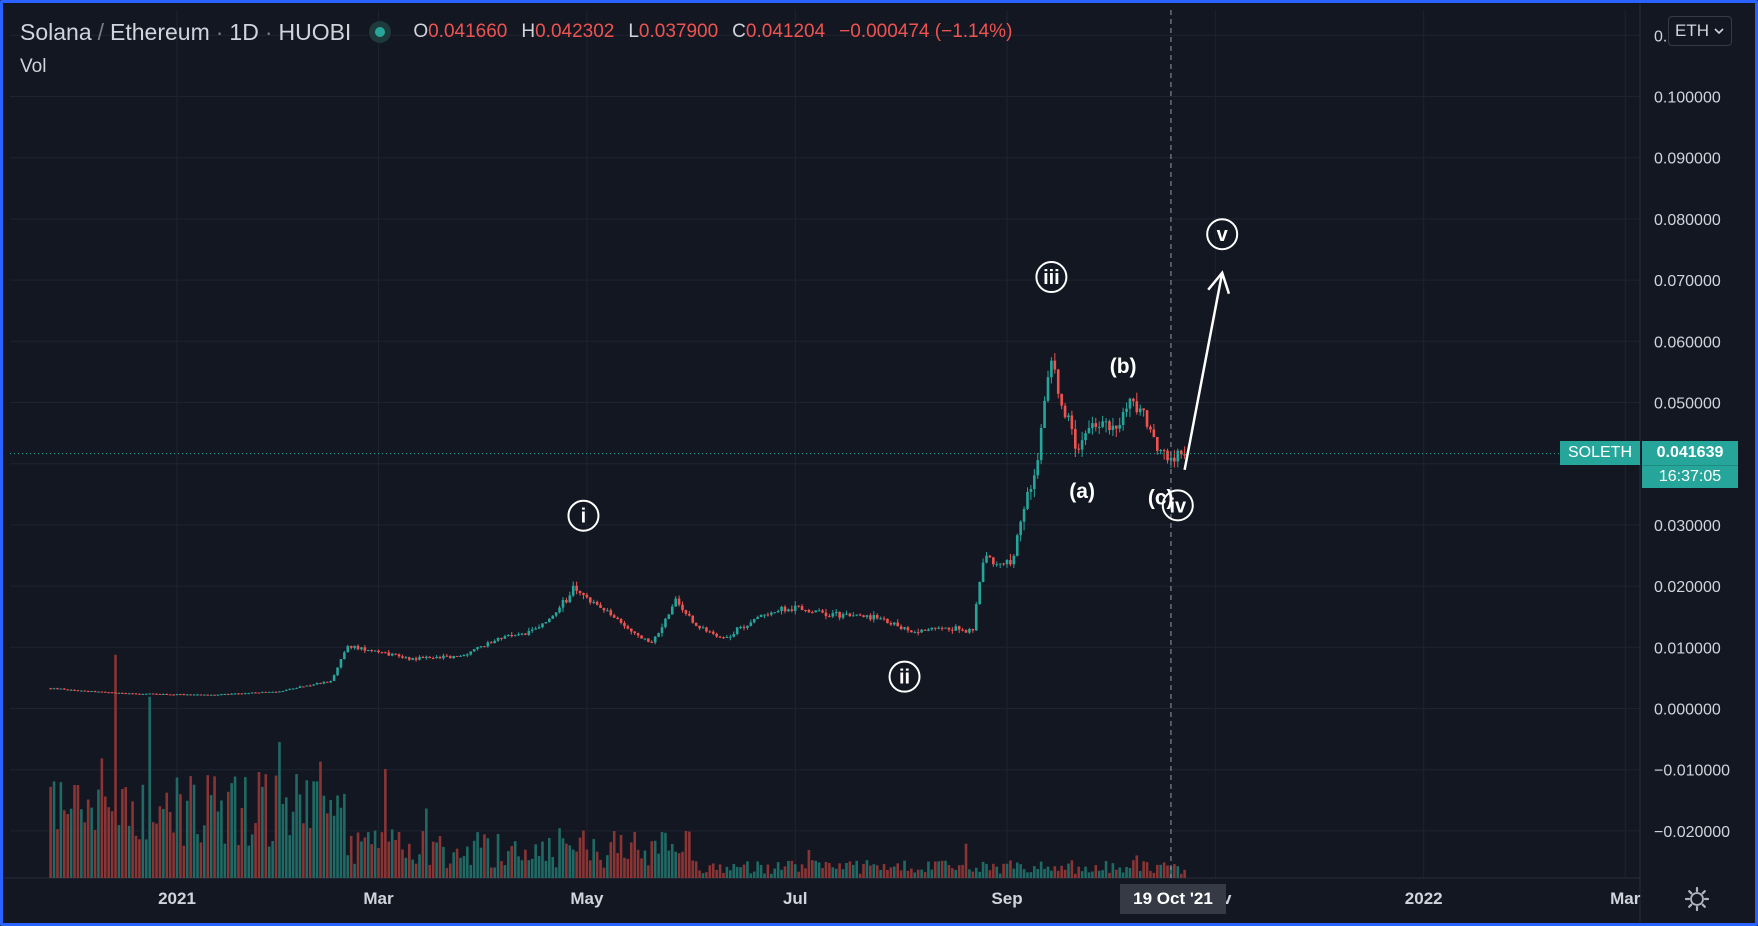 Image resolution: width=1758 pixels, height=926 pixels. I want to click on wave-label: (c), so click(1161, 497).